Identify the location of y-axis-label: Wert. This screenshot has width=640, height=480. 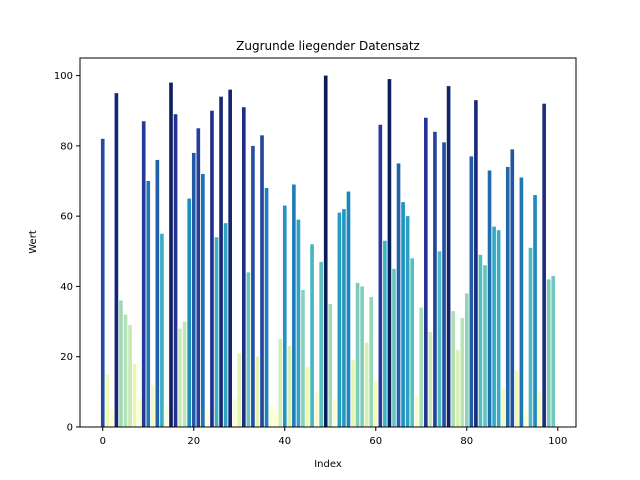
(33, 242).